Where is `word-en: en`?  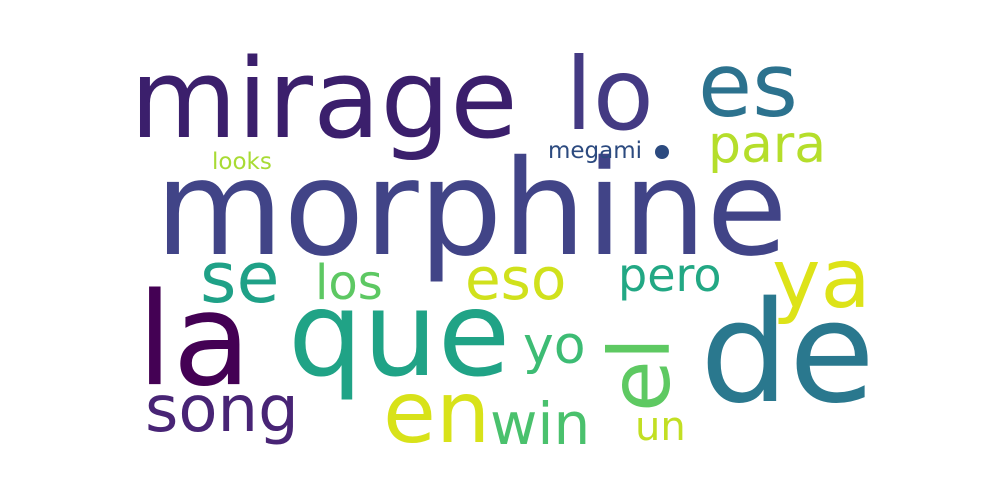
word-en: en is located at coordinates (437, 413).